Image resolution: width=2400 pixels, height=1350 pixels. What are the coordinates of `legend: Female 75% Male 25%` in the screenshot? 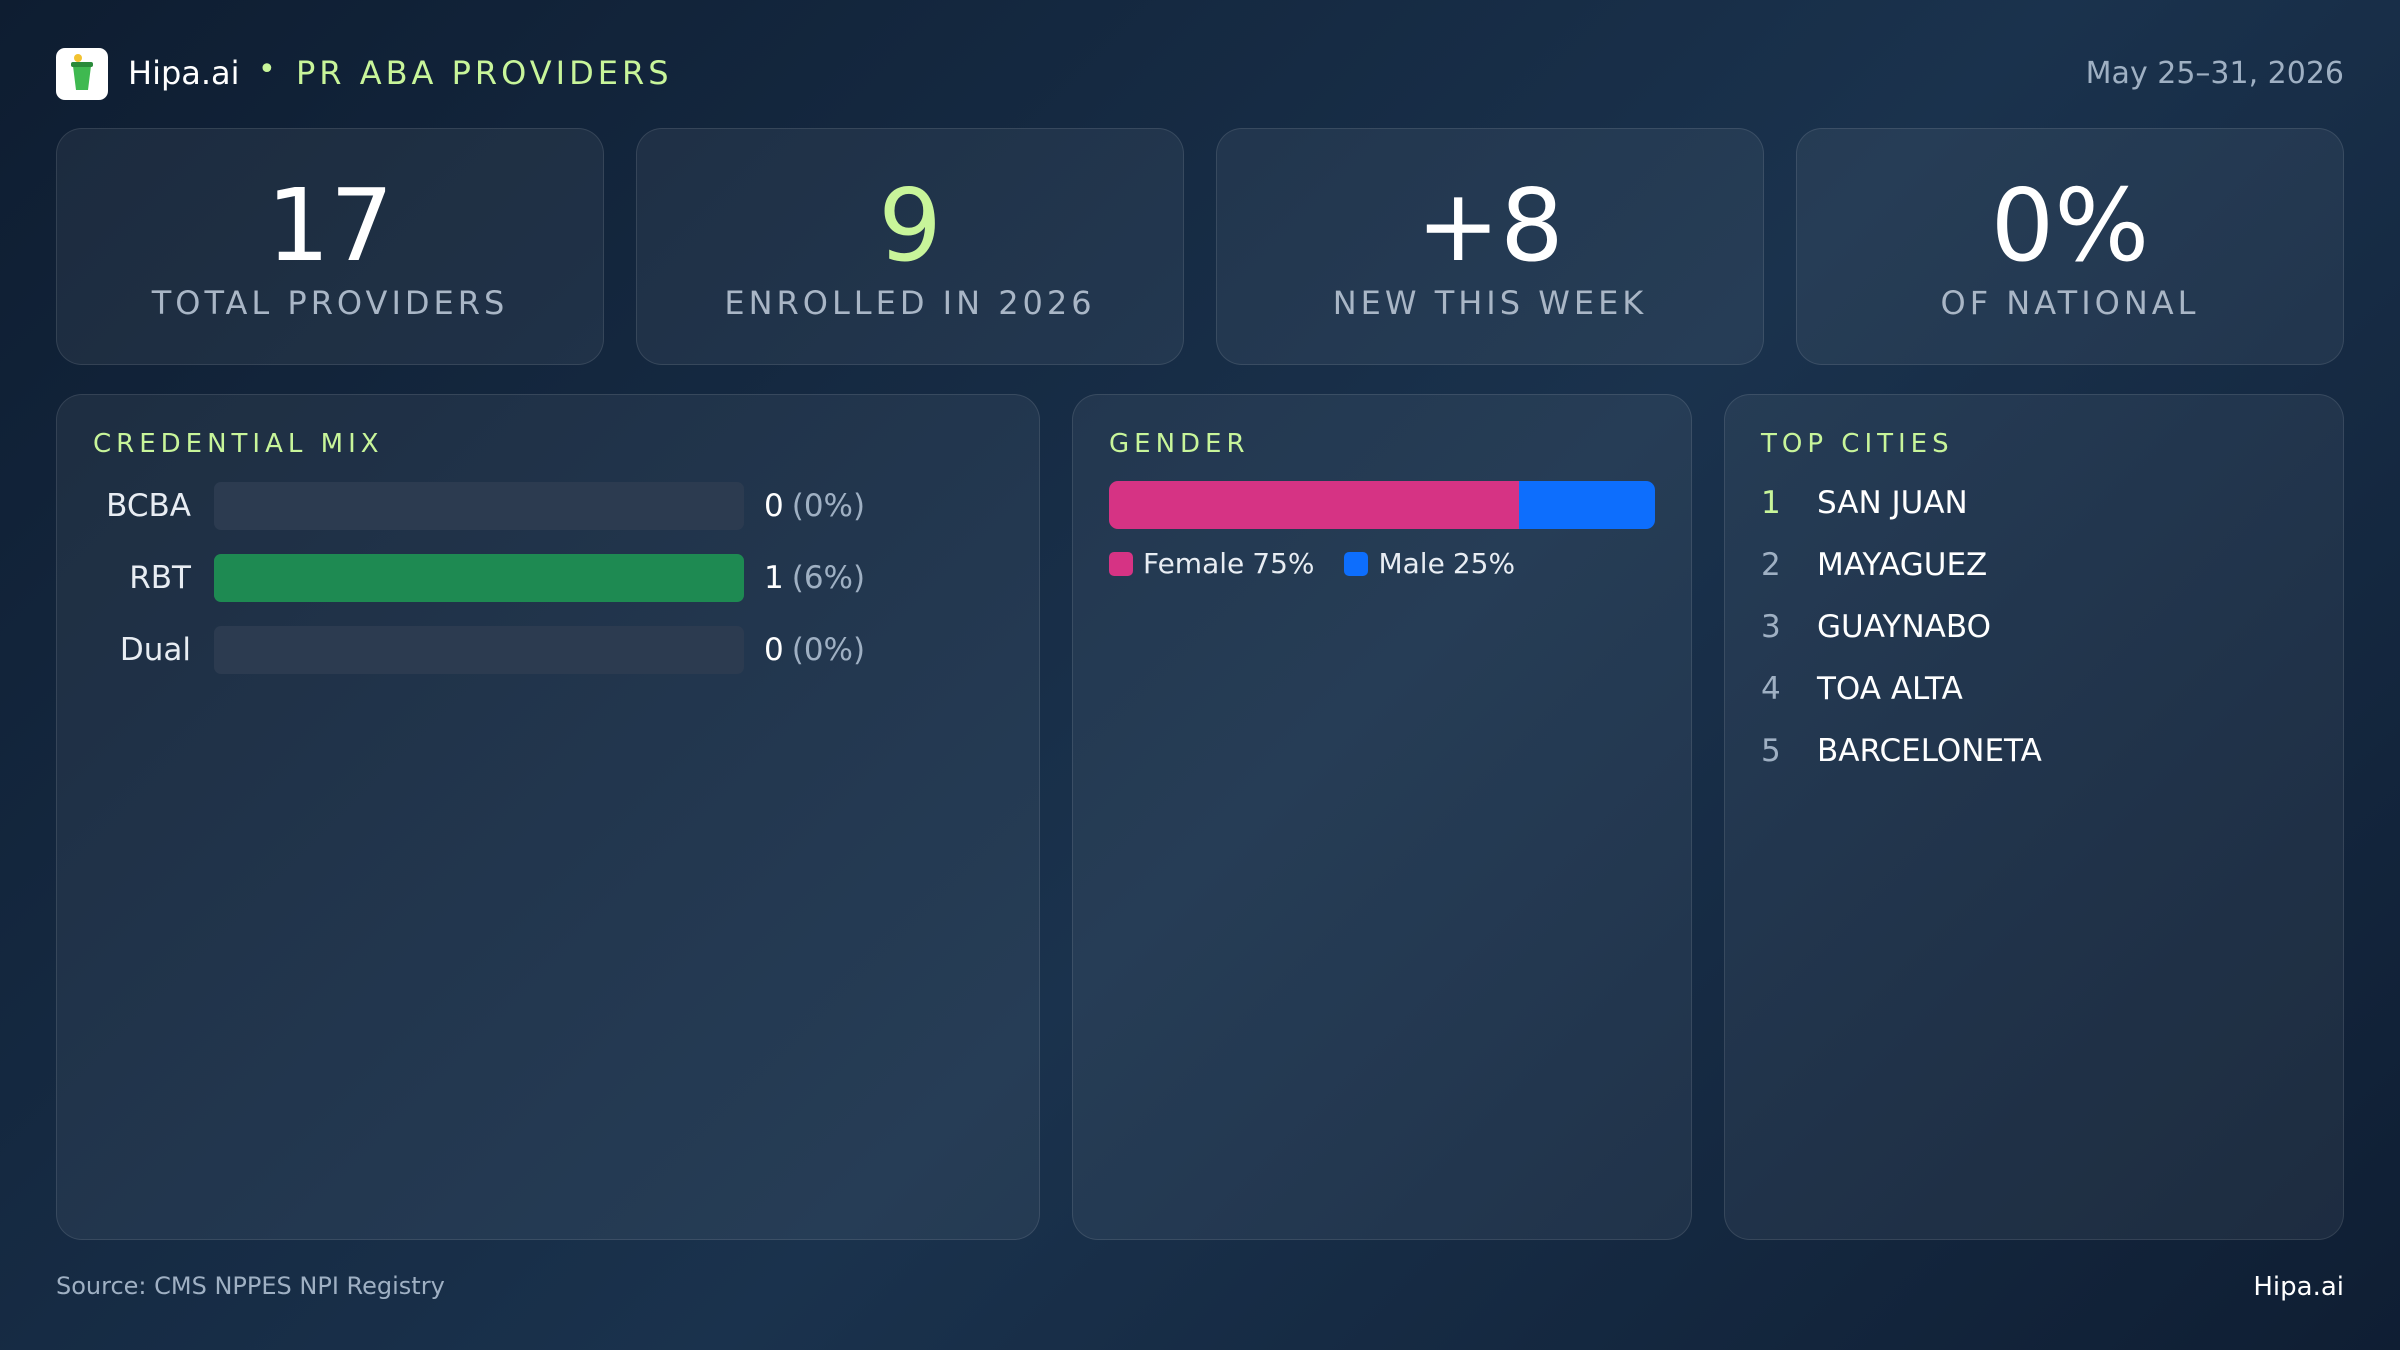 It's located at (1312, 563).